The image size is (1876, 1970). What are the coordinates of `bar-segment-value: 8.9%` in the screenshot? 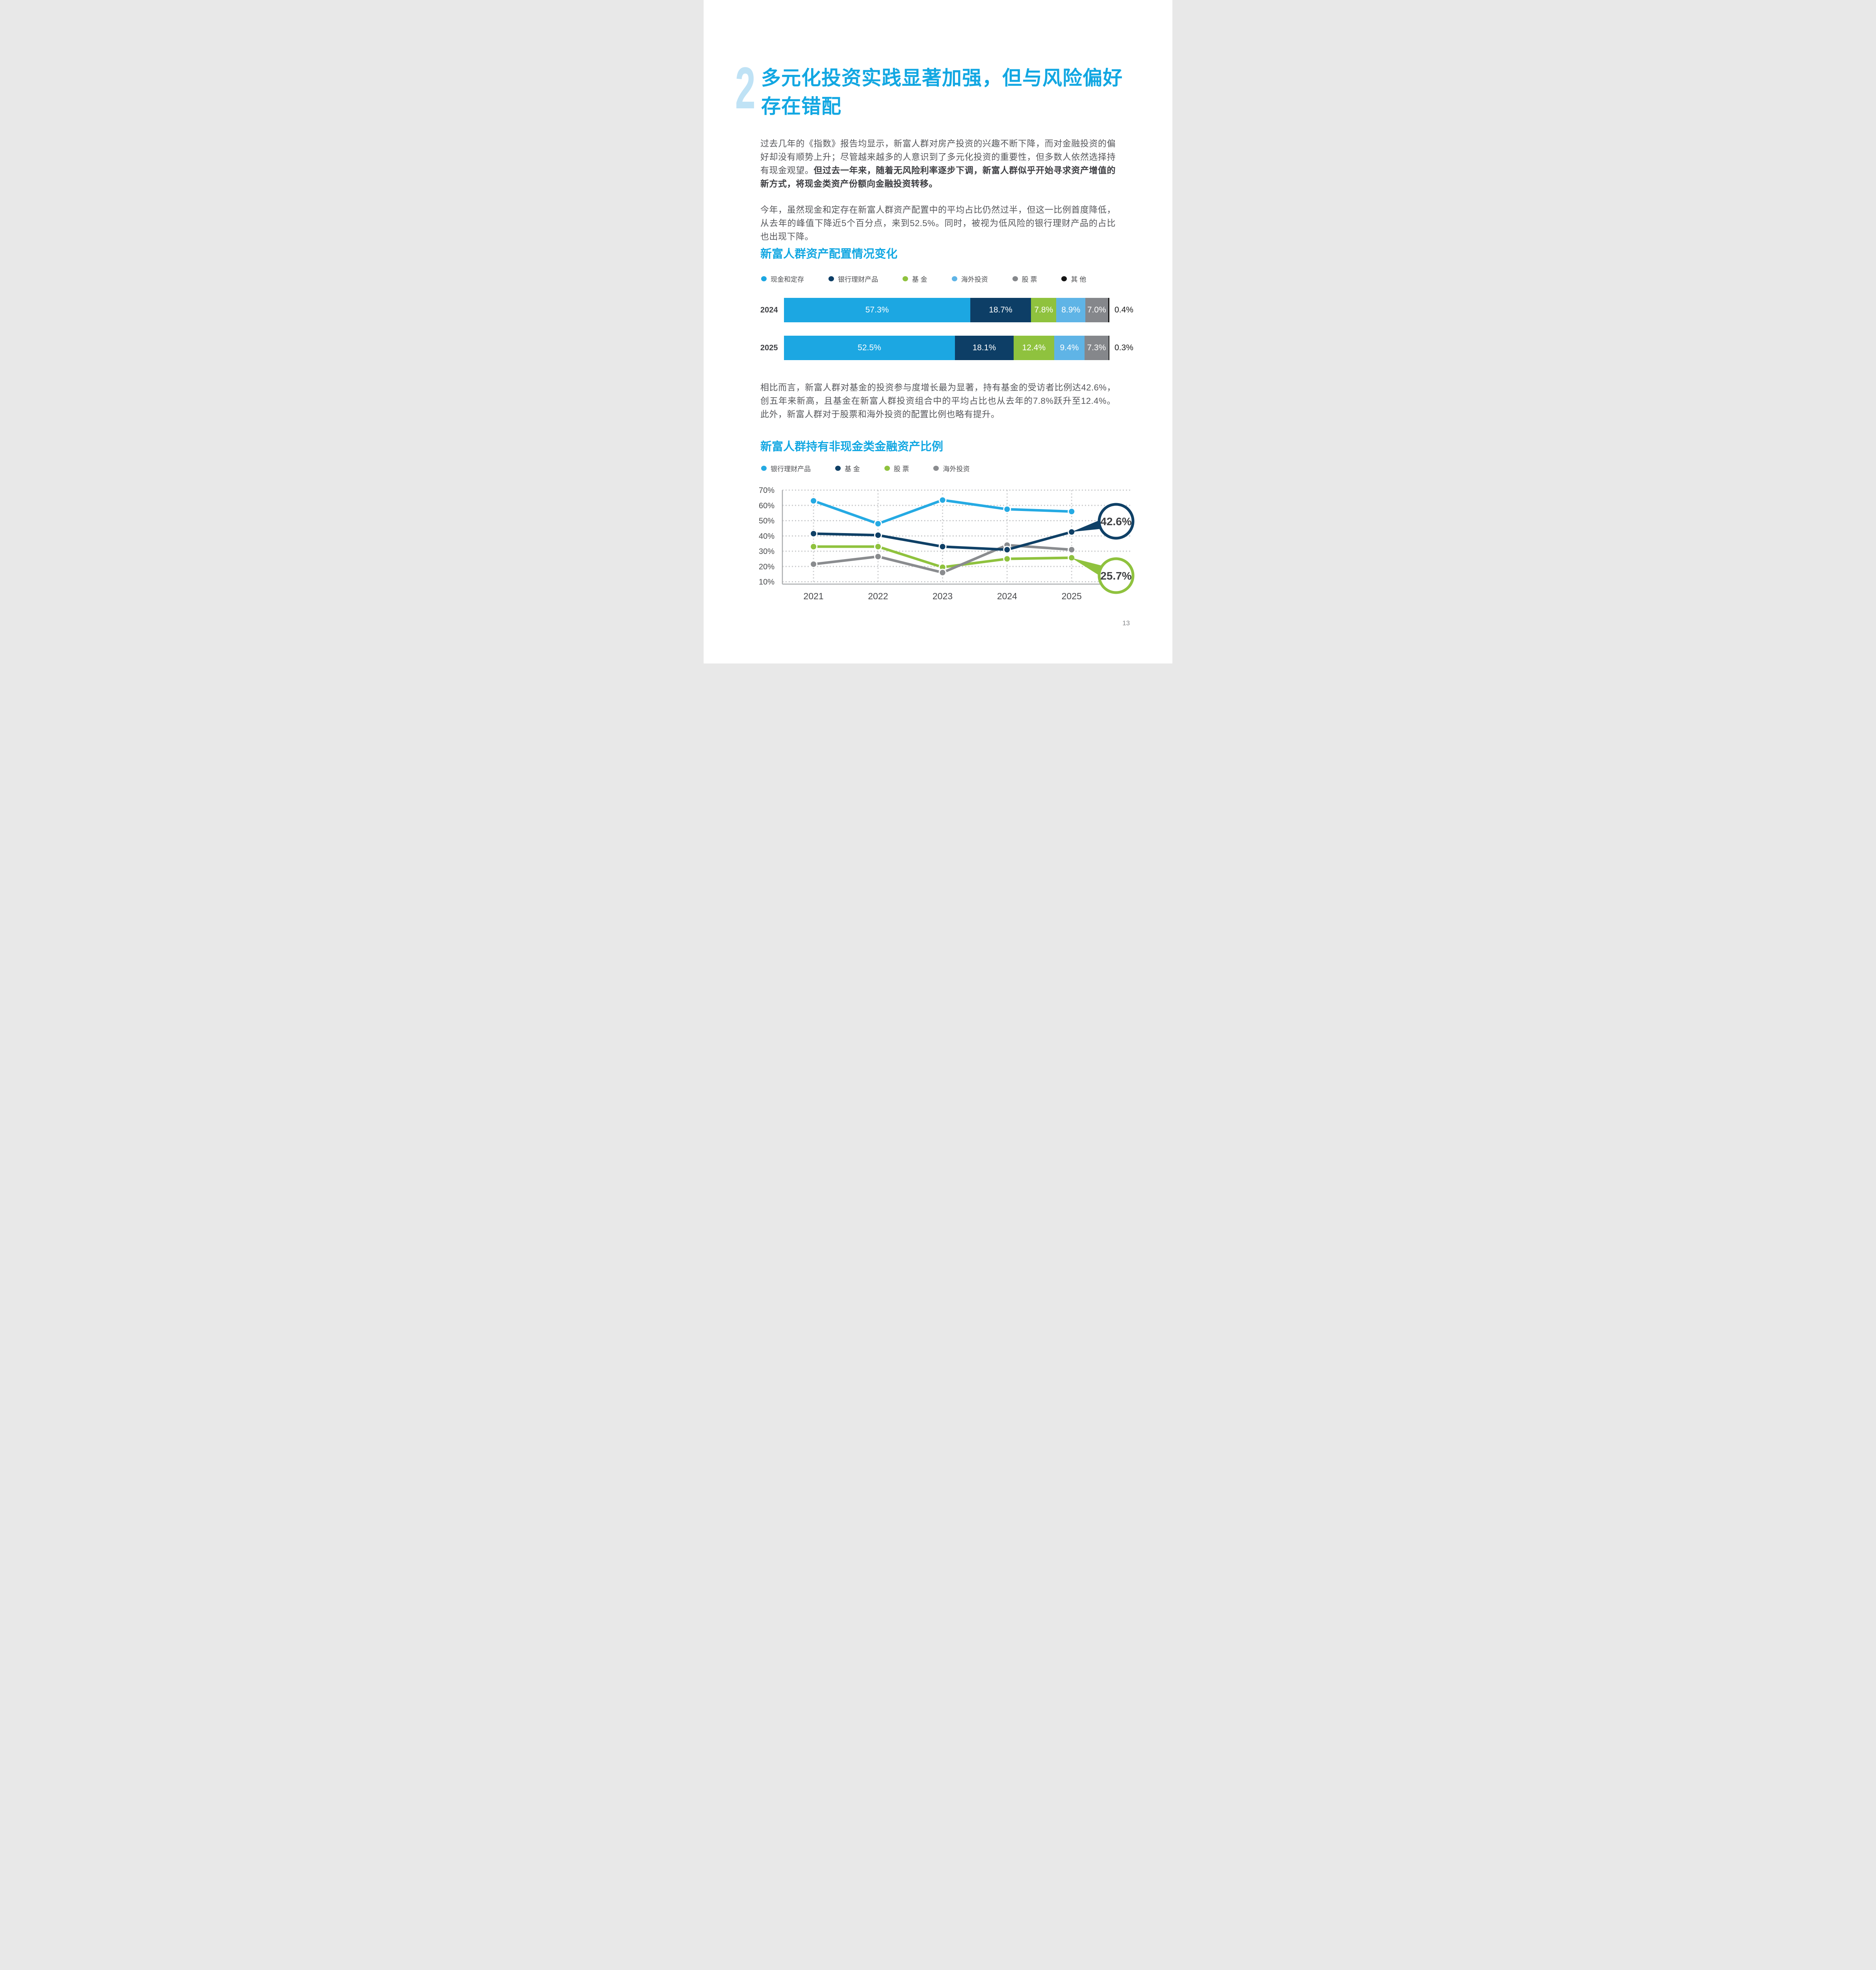 It's located at (1071, 310).